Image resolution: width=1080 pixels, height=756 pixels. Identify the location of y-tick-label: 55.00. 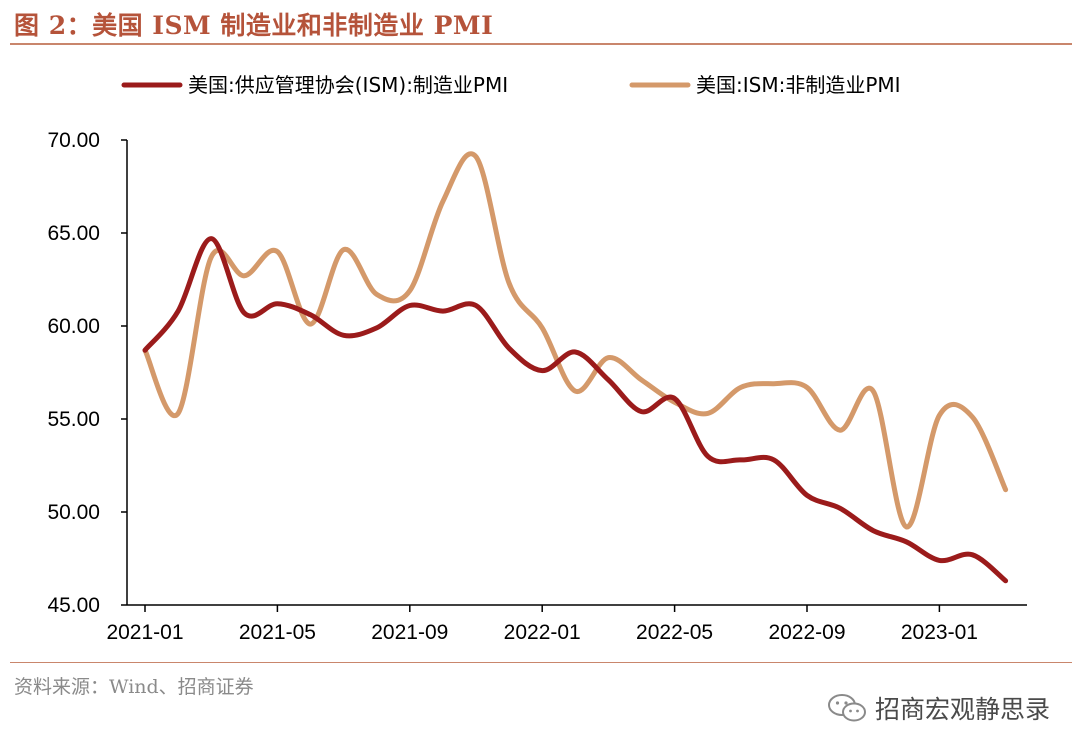
(73, 419).